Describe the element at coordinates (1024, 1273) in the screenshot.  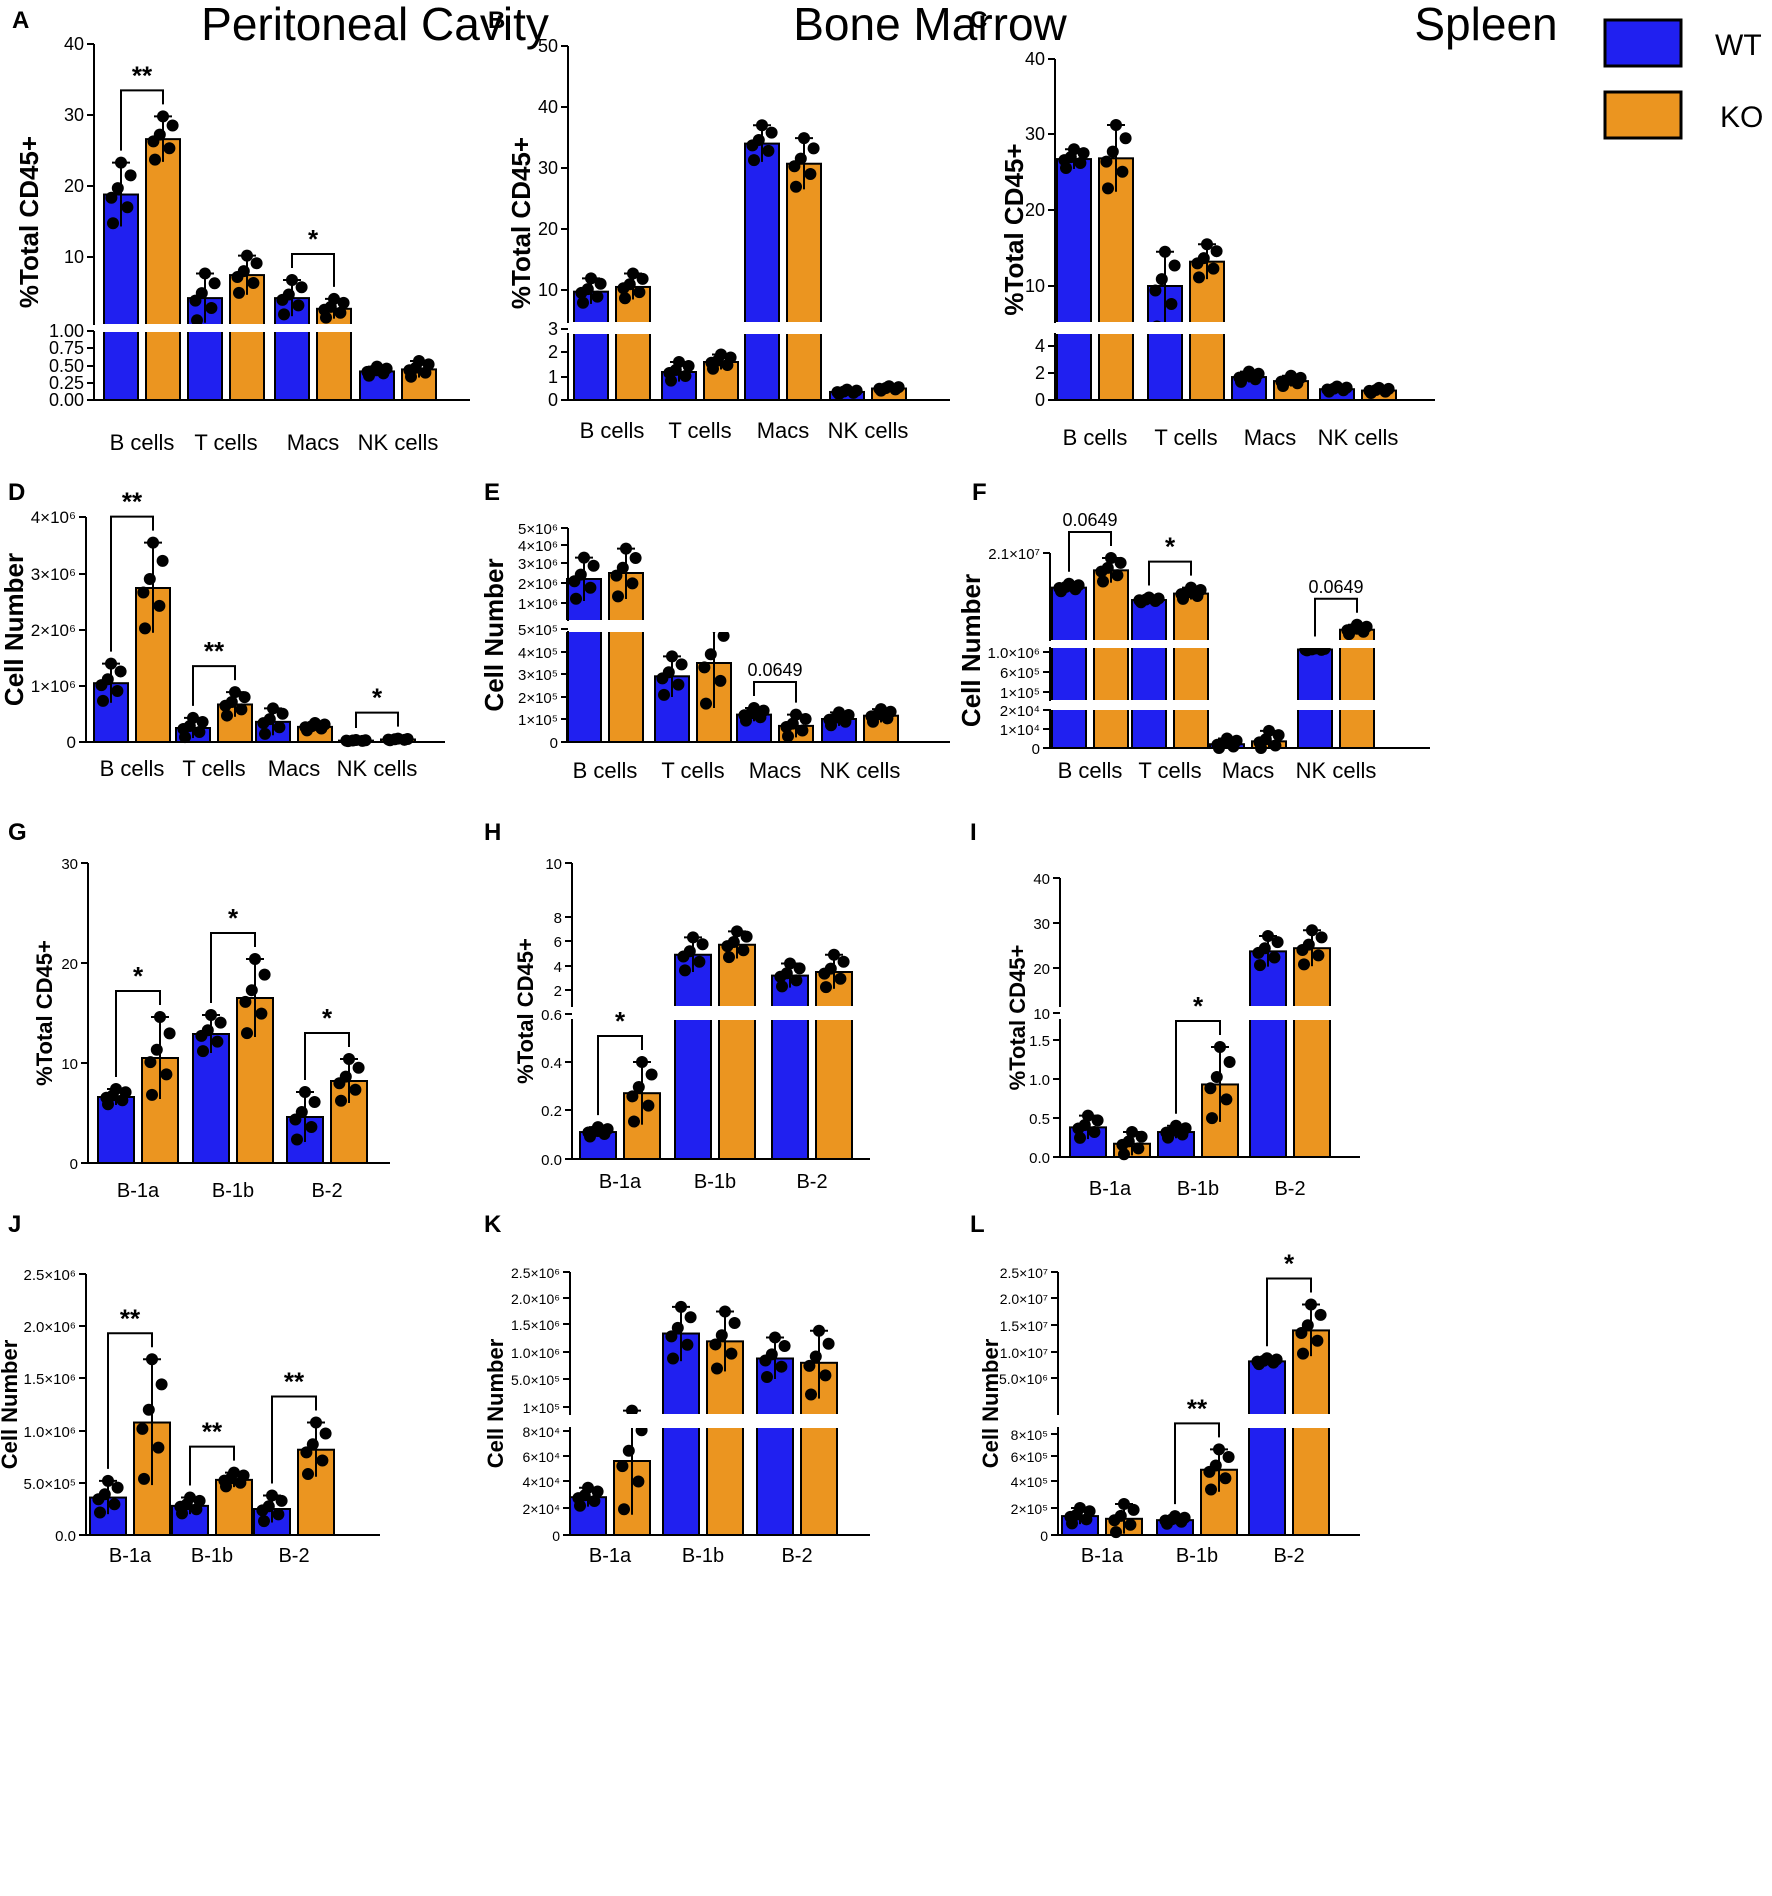
I see `y-tick-label-9: 2.5×10⁷` at that location.